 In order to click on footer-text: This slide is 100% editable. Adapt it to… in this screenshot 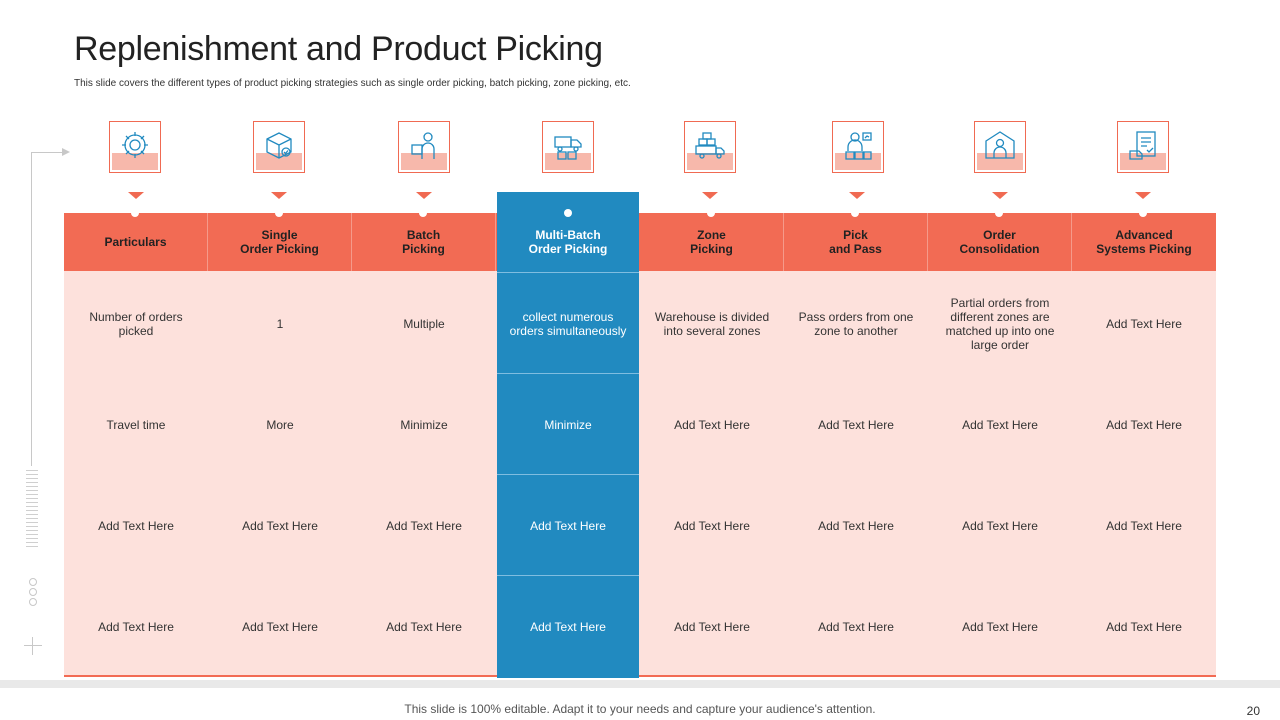, I will do `click(640, 709)`.